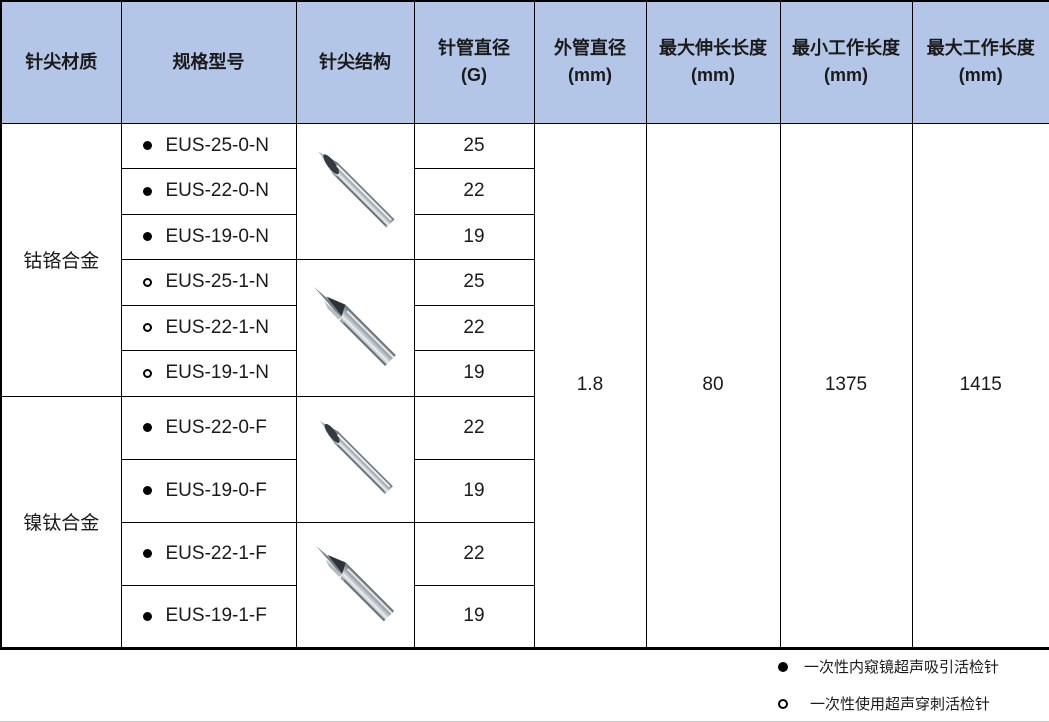 The image size is (1049, 722). I want to click on max-extension-value-cell: 80, so click(713, 385).